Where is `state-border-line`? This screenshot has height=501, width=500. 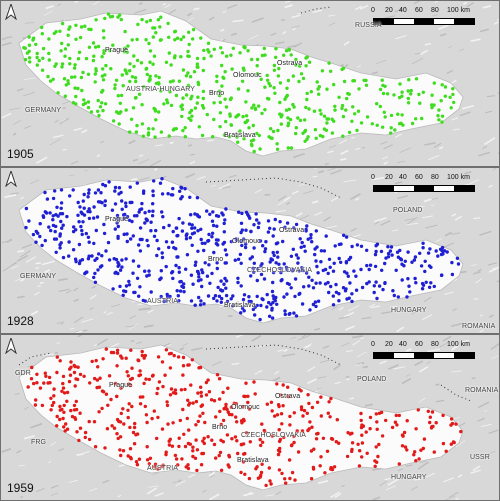
state-border-line is located at coordinates (245, 373).